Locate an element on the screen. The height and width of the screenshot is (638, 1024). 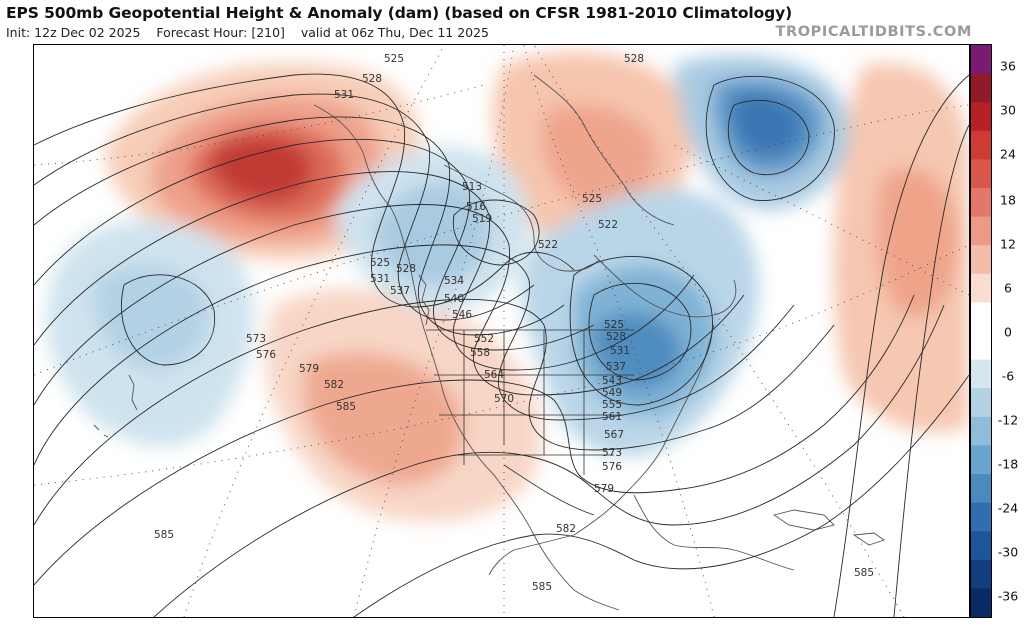
colorbar-tick-label: -18 is located at coordinates (1008, 464).